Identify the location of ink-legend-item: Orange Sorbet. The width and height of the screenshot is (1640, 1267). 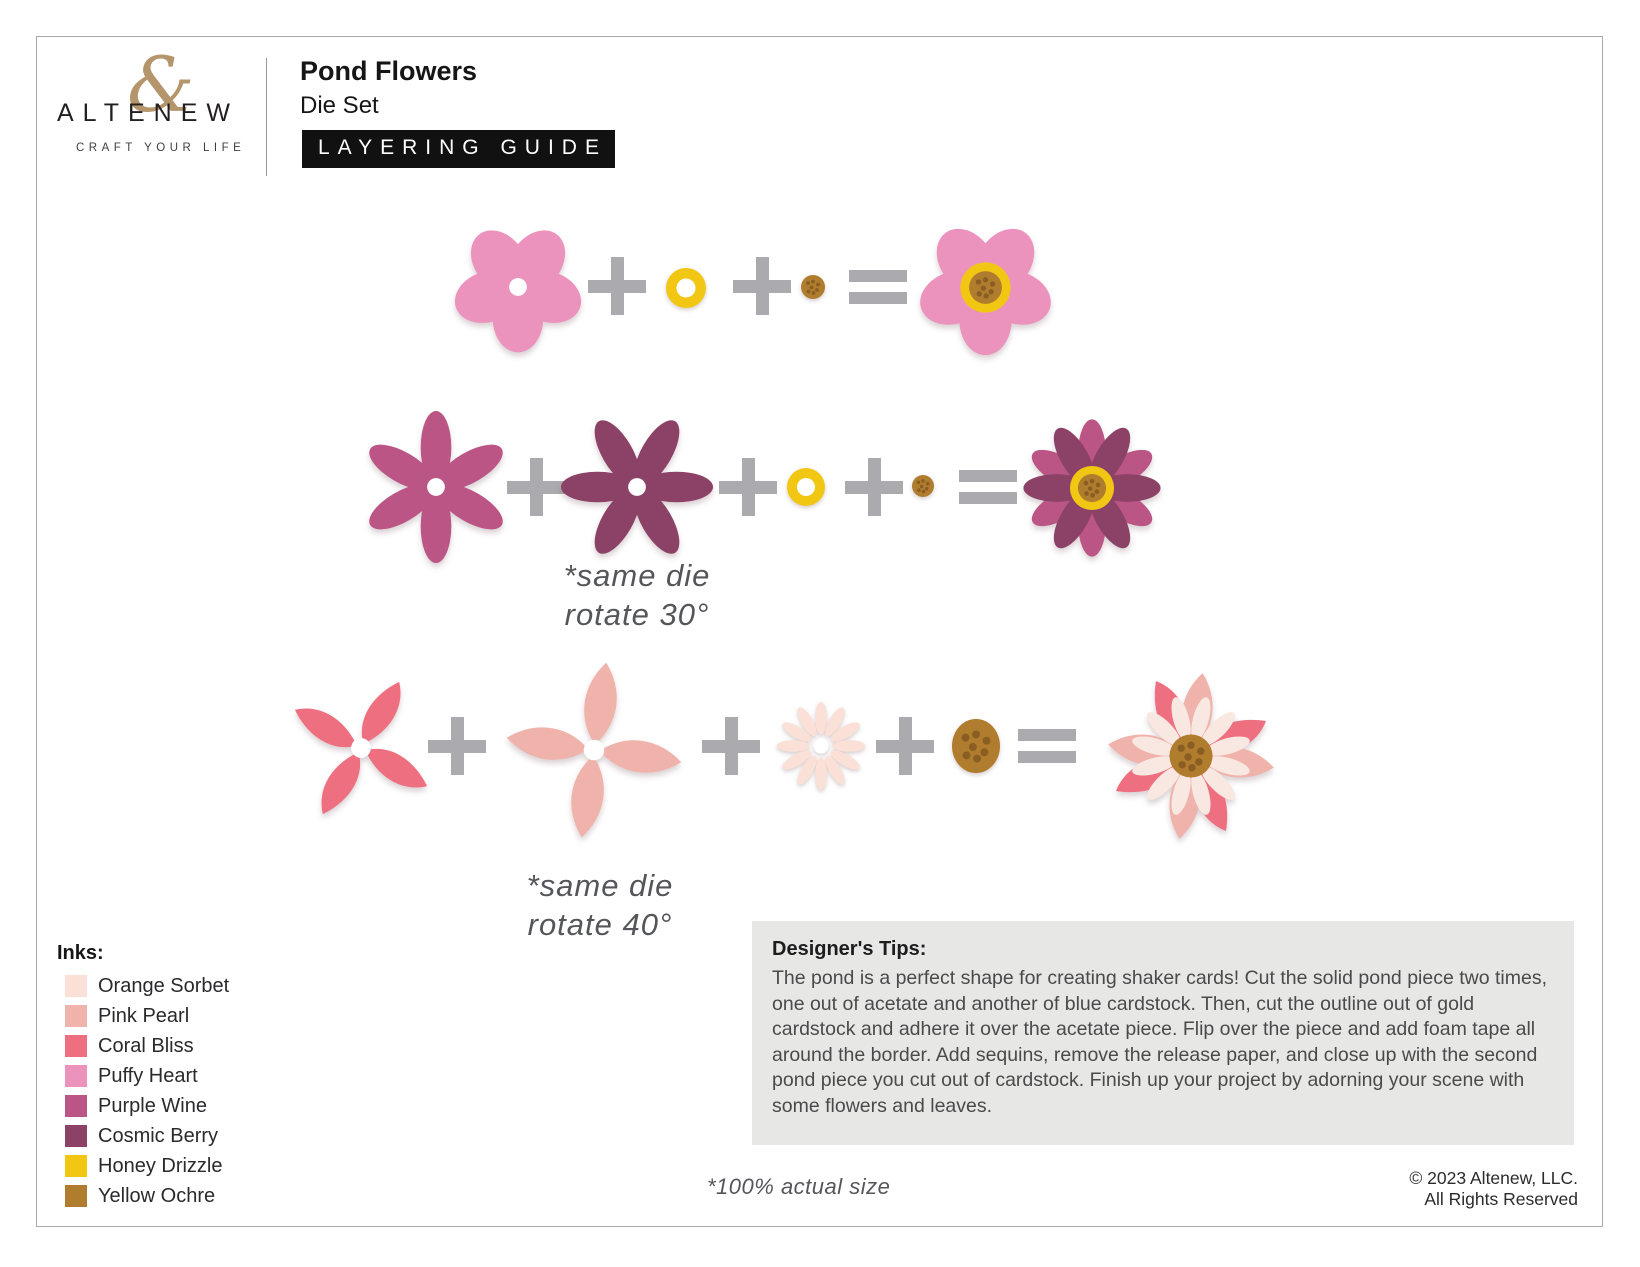
(143, 986).